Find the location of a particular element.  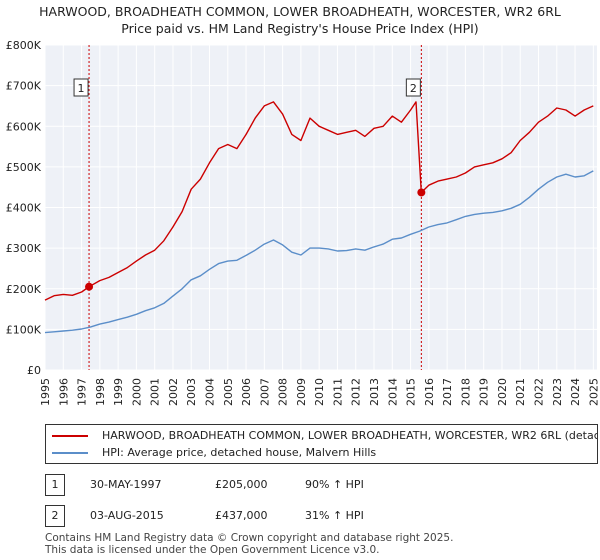

x-tick-label: 2002 is located at coordinates (173, 392).